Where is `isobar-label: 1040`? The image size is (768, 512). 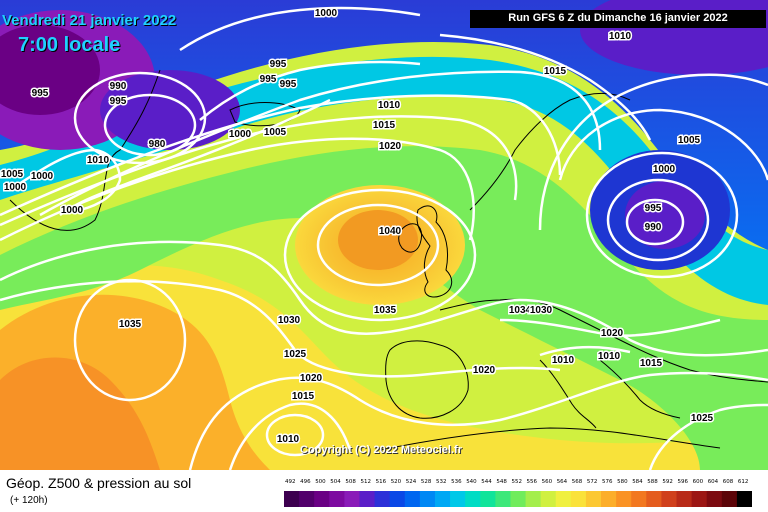 isobar-label: 1040 is located at coordinates (390, 231).